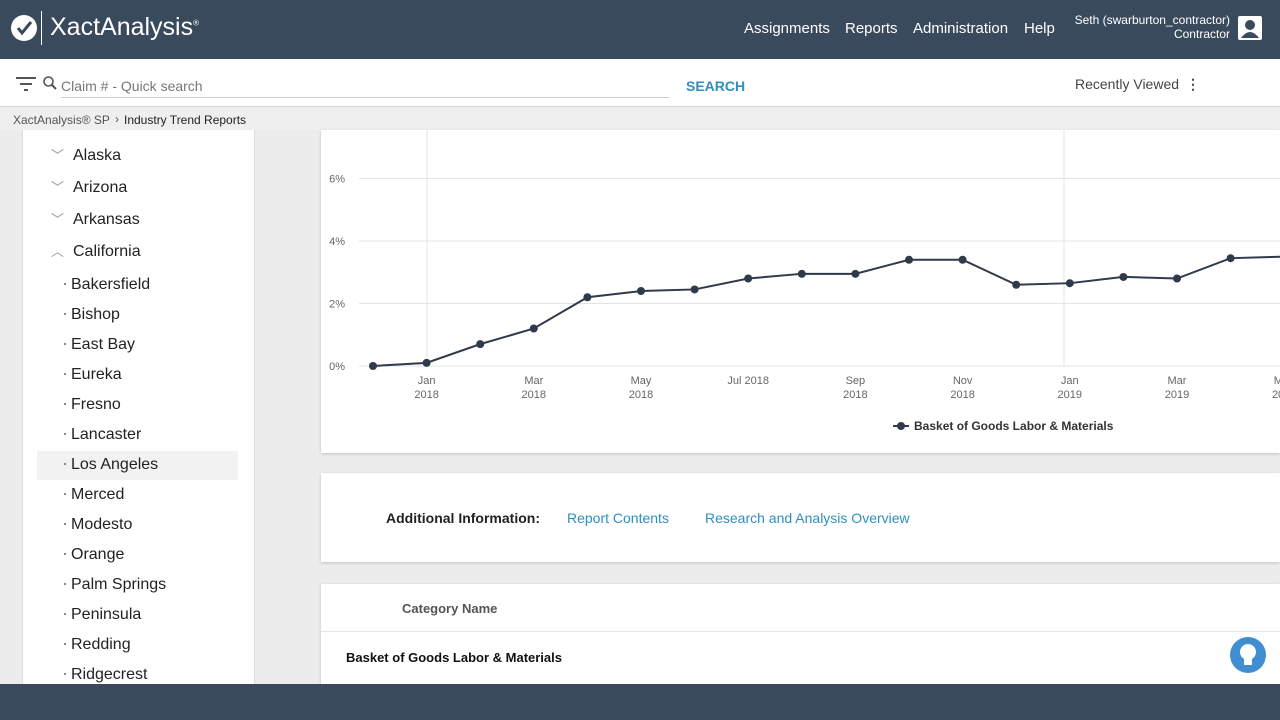  Describe the element at coordinates (1152, 20) in the screenshot. I see `user-name: Seth (swarburton_contractor)` at that location.